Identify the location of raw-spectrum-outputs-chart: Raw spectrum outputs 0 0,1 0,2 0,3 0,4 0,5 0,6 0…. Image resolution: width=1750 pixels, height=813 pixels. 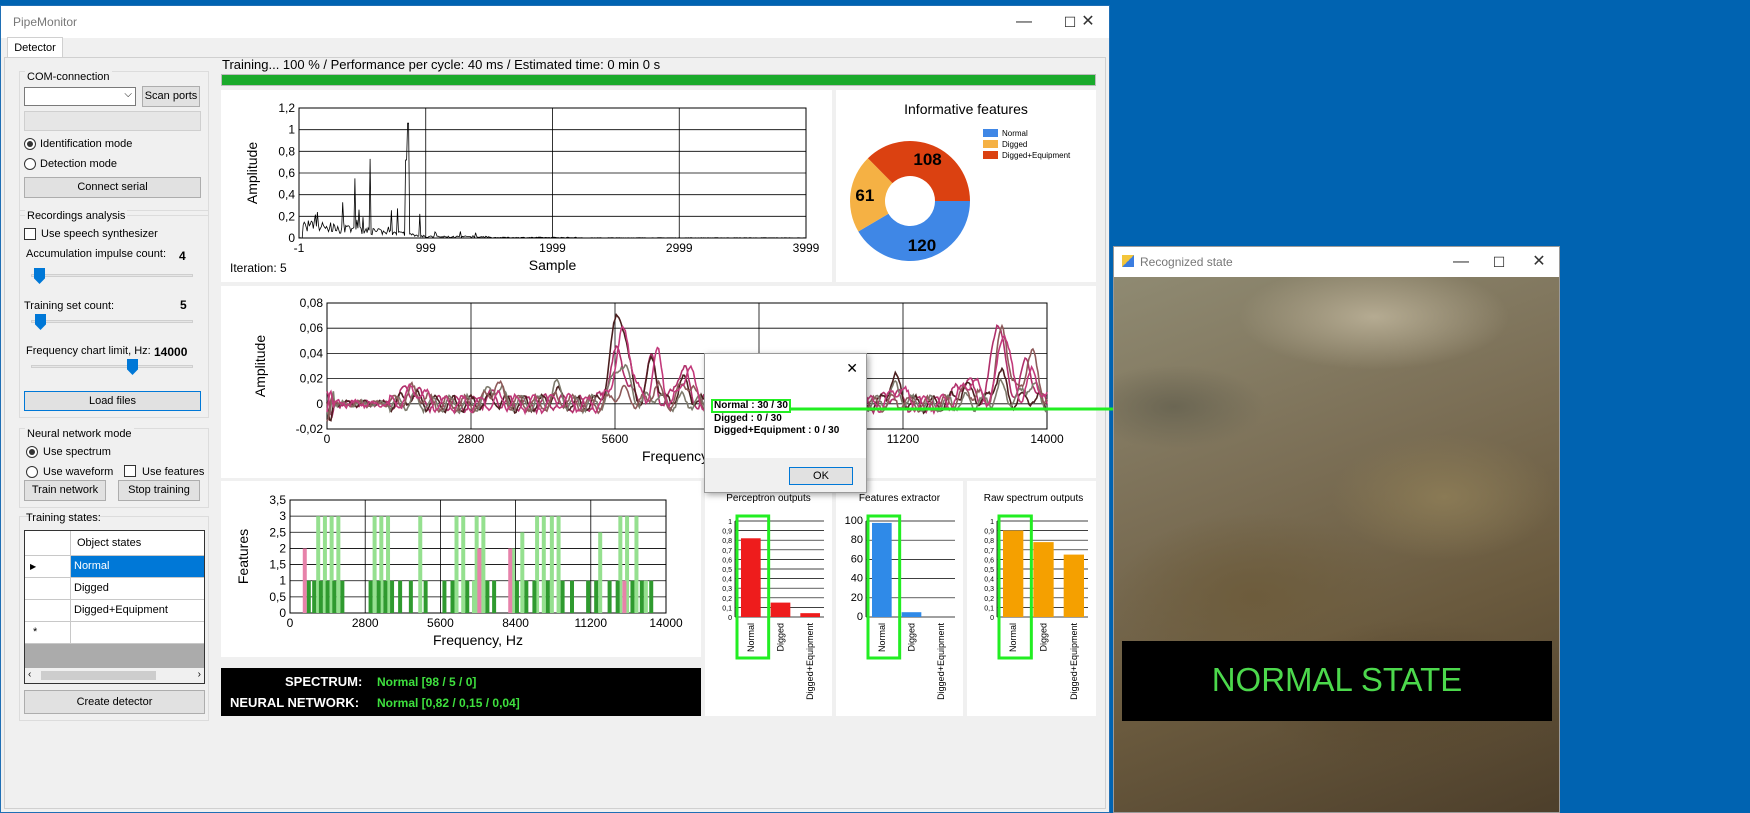
(1036, 596).